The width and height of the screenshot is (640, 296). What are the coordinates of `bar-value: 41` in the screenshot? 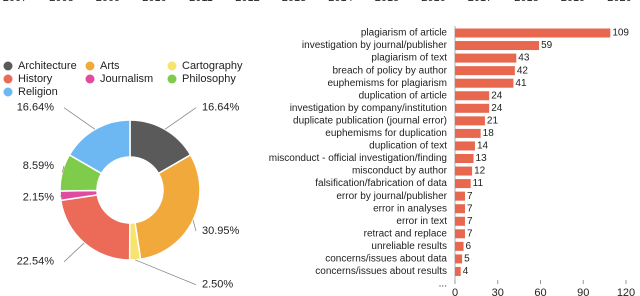 It's located at (521, 83).